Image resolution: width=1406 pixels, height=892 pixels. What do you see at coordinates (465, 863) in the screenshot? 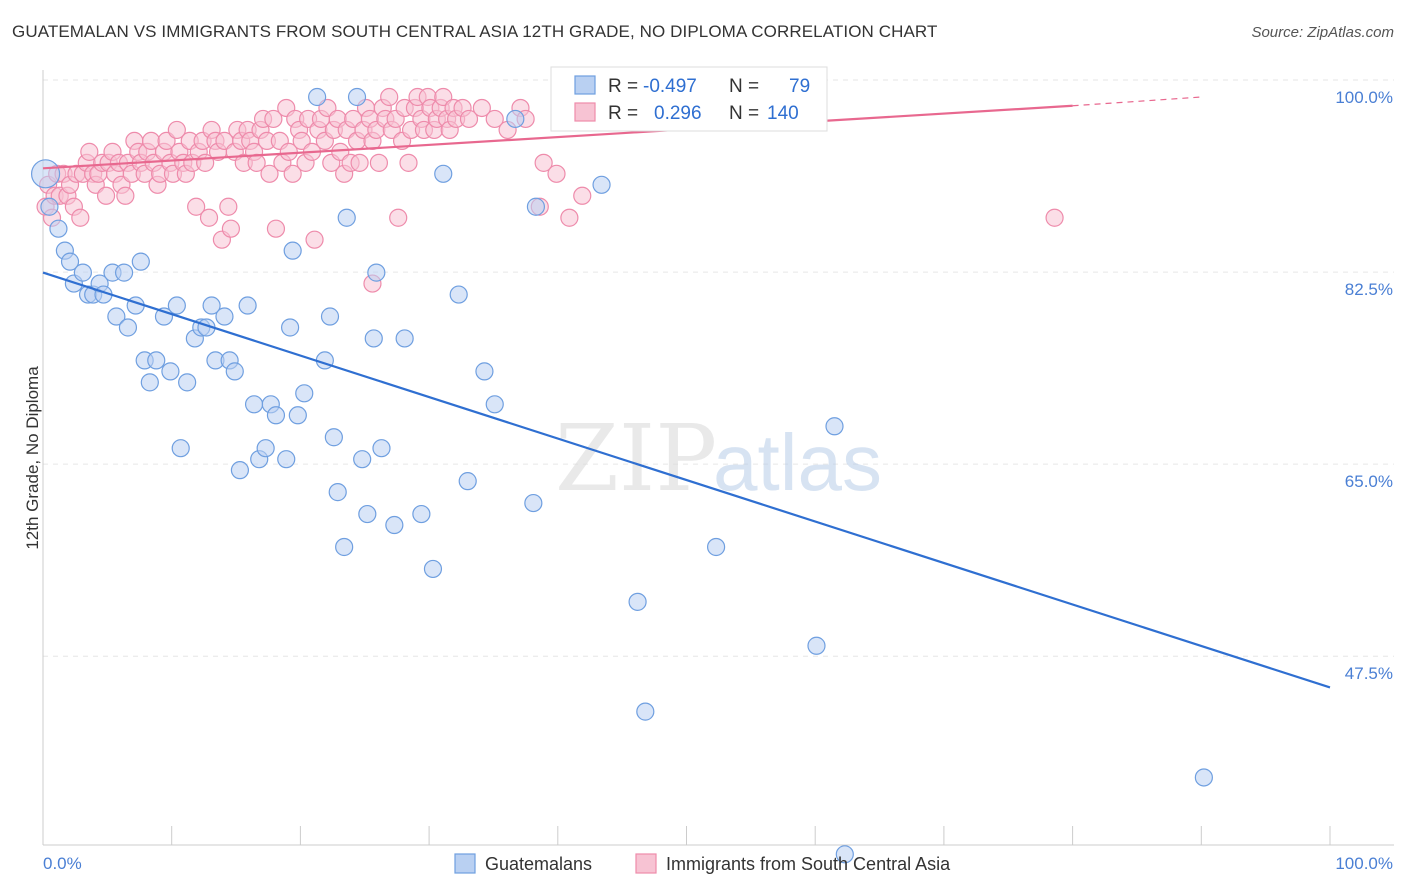
I see `bottom-legend-swatch-guatemalans` at bounding box center [465, 863].